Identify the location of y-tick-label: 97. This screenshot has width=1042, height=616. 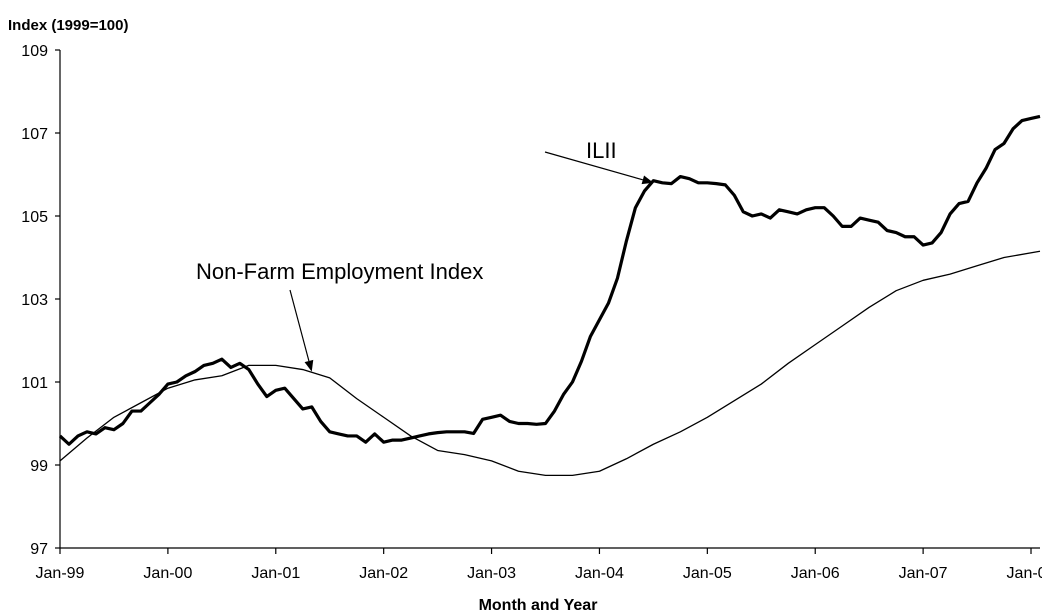
(39, 549).